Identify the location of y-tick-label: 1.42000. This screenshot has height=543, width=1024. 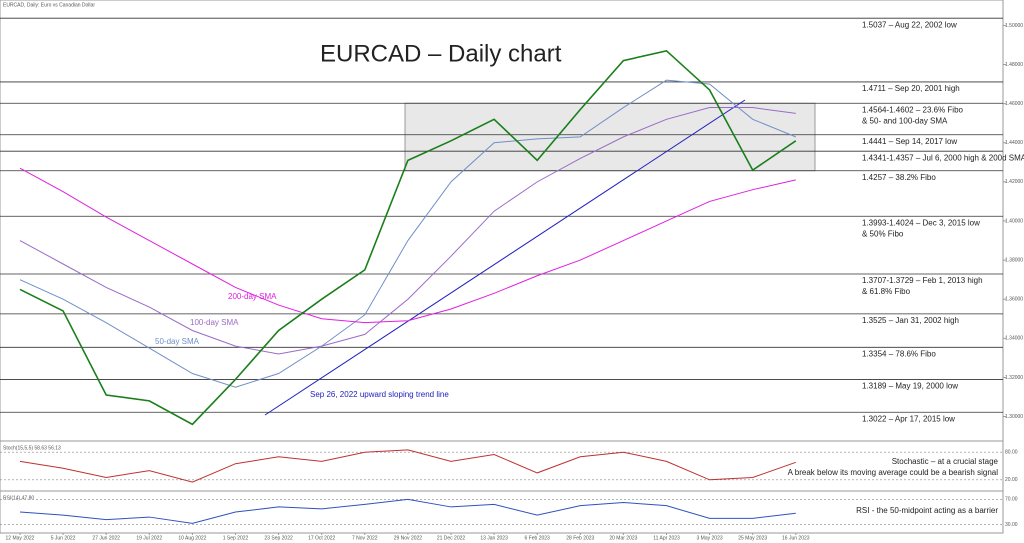
(1014, 182).